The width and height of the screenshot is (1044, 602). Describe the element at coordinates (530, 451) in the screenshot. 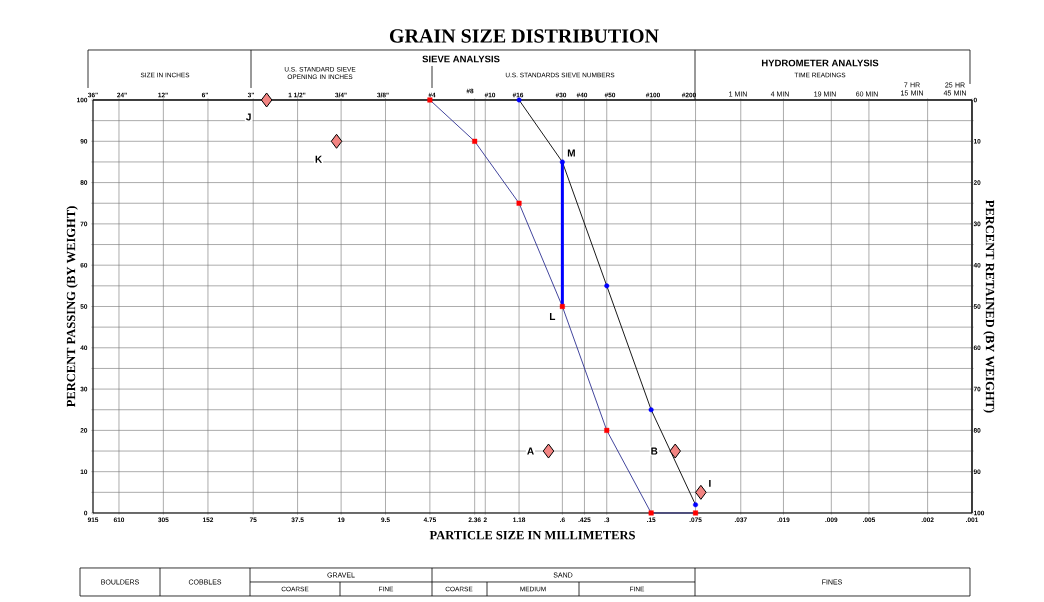

I see `annotation: A` at that location.